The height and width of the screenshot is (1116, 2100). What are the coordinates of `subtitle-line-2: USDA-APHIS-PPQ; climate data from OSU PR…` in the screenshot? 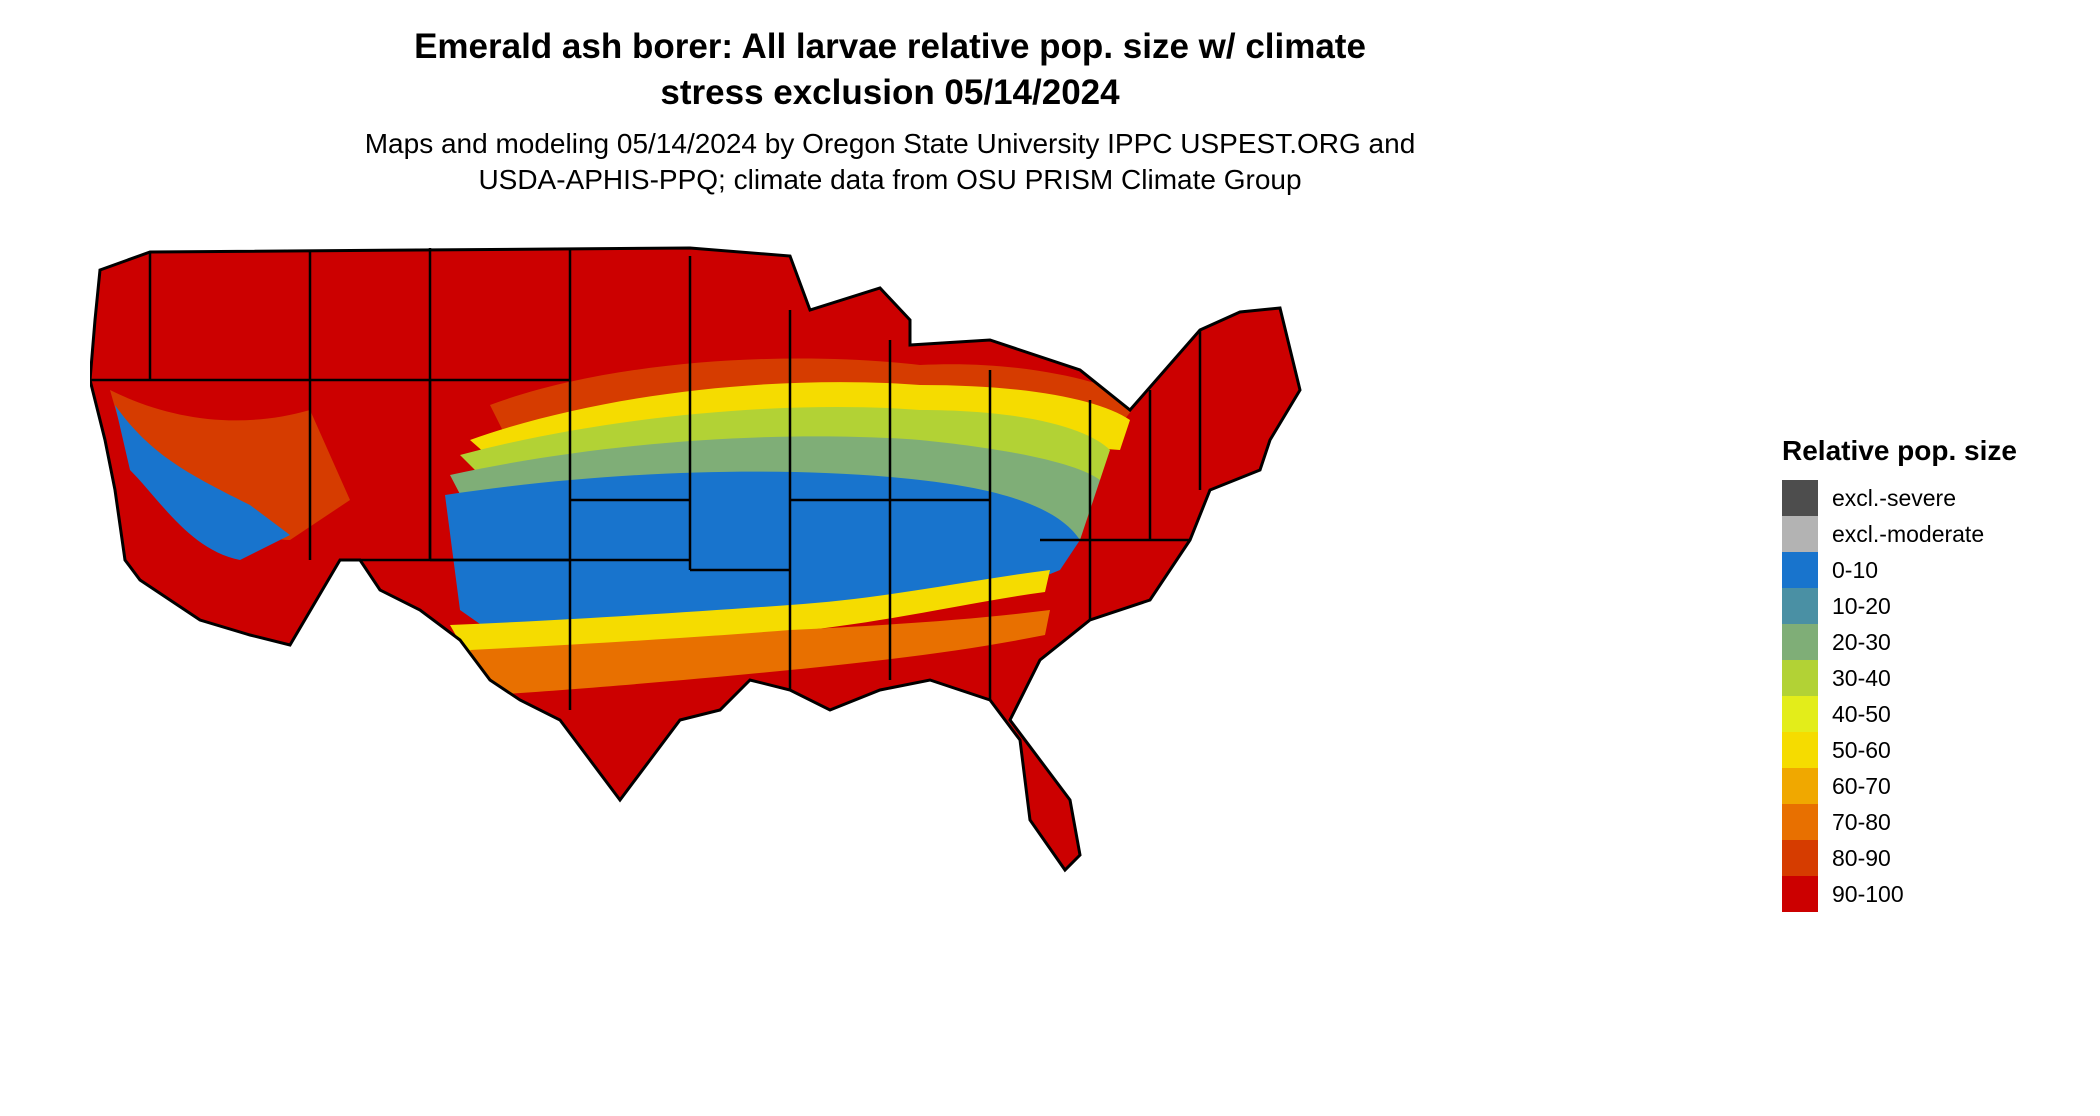 It's located at (890, 179).